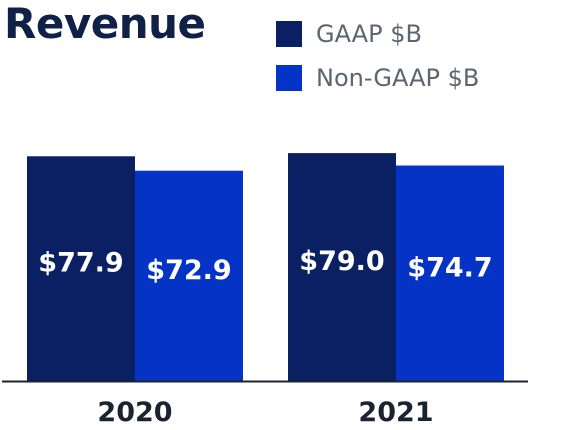 The image size is (574, 430). I want to click on legend-swatch-non-gaap, so click(289, 78).